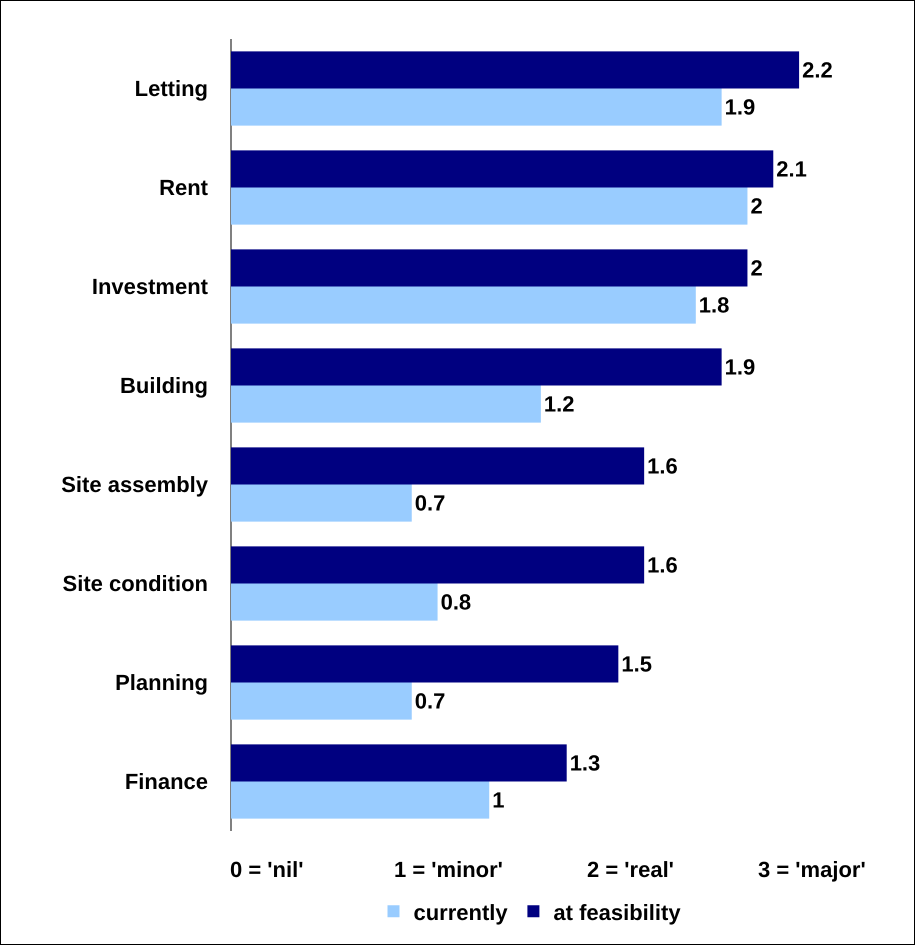 The height and width of the screenshot is (945, 915). I want to click on y-tick-label: Site condition, so click(135, 583).